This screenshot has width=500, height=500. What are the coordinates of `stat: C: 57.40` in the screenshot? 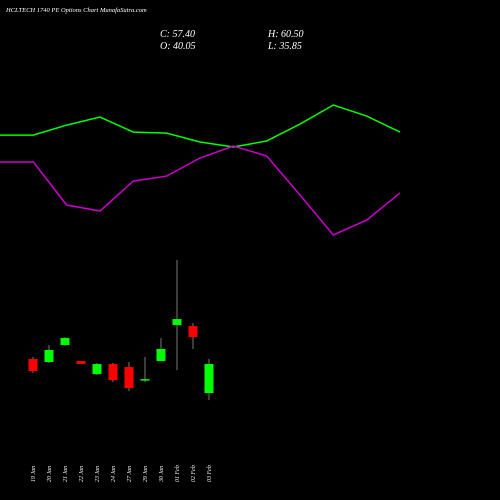 It's located at (177, 34).